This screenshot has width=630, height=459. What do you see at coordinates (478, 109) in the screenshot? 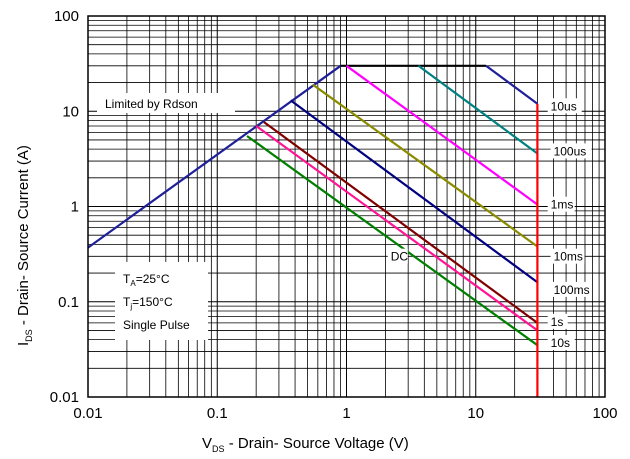
I see `series-line-100us` at bounding box center [478, 109].